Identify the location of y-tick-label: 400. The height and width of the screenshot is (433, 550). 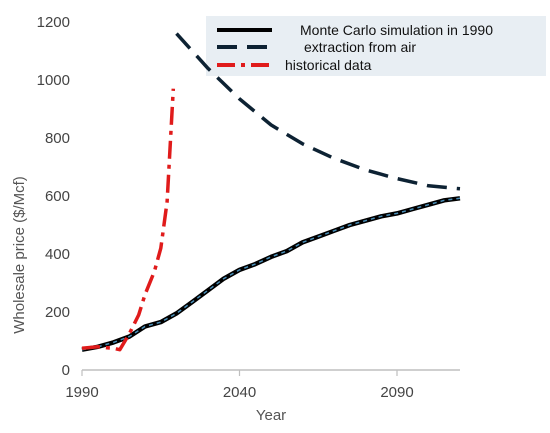
(57, 254).